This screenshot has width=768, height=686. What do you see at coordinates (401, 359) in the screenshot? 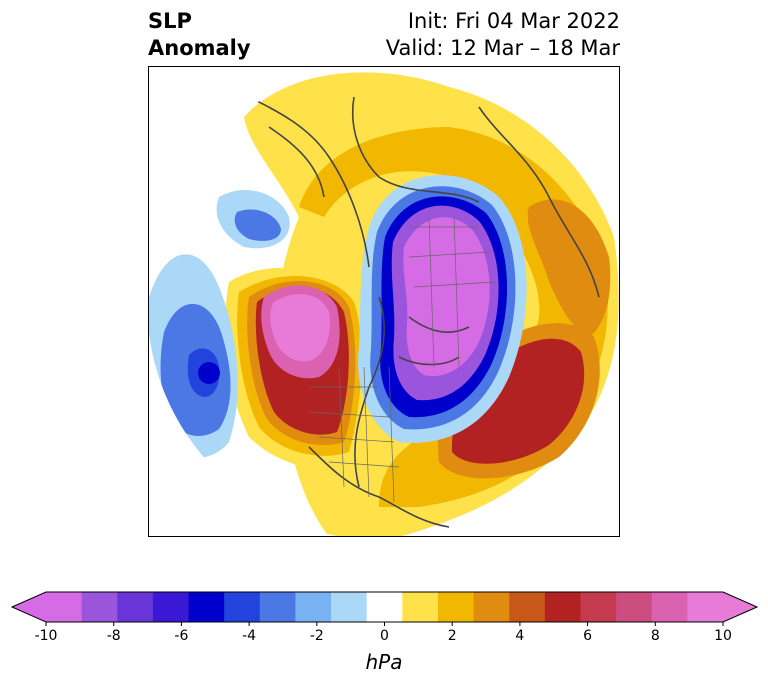
I see `borders` at bounding box center [401, 359].